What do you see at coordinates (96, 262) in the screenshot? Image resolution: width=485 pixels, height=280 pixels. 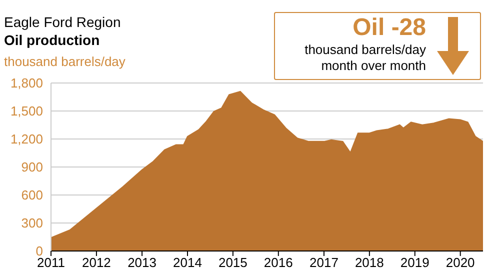 I see `x-tick-label: 2012` at bounding box center [96, 262].